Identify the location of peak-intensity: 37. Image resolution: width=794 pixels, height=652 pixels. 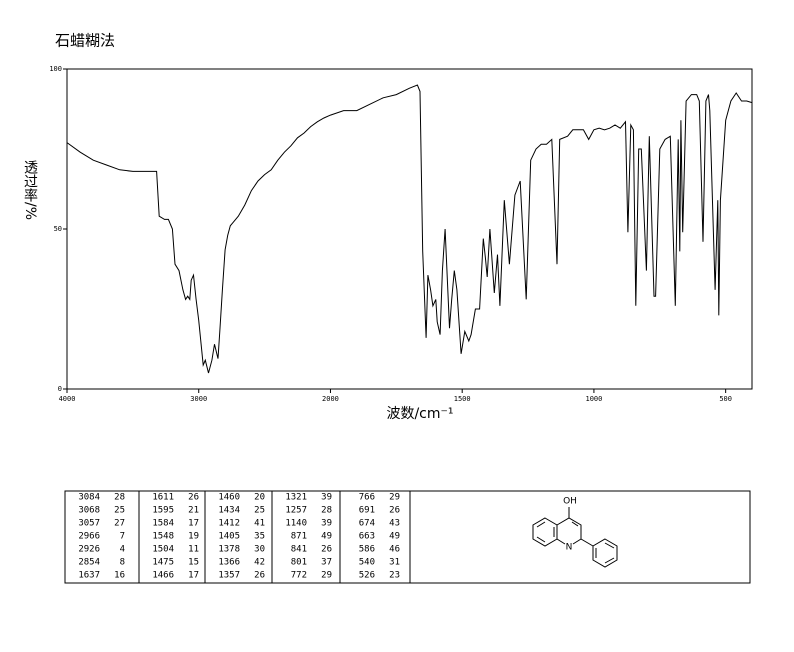
(326, 563).